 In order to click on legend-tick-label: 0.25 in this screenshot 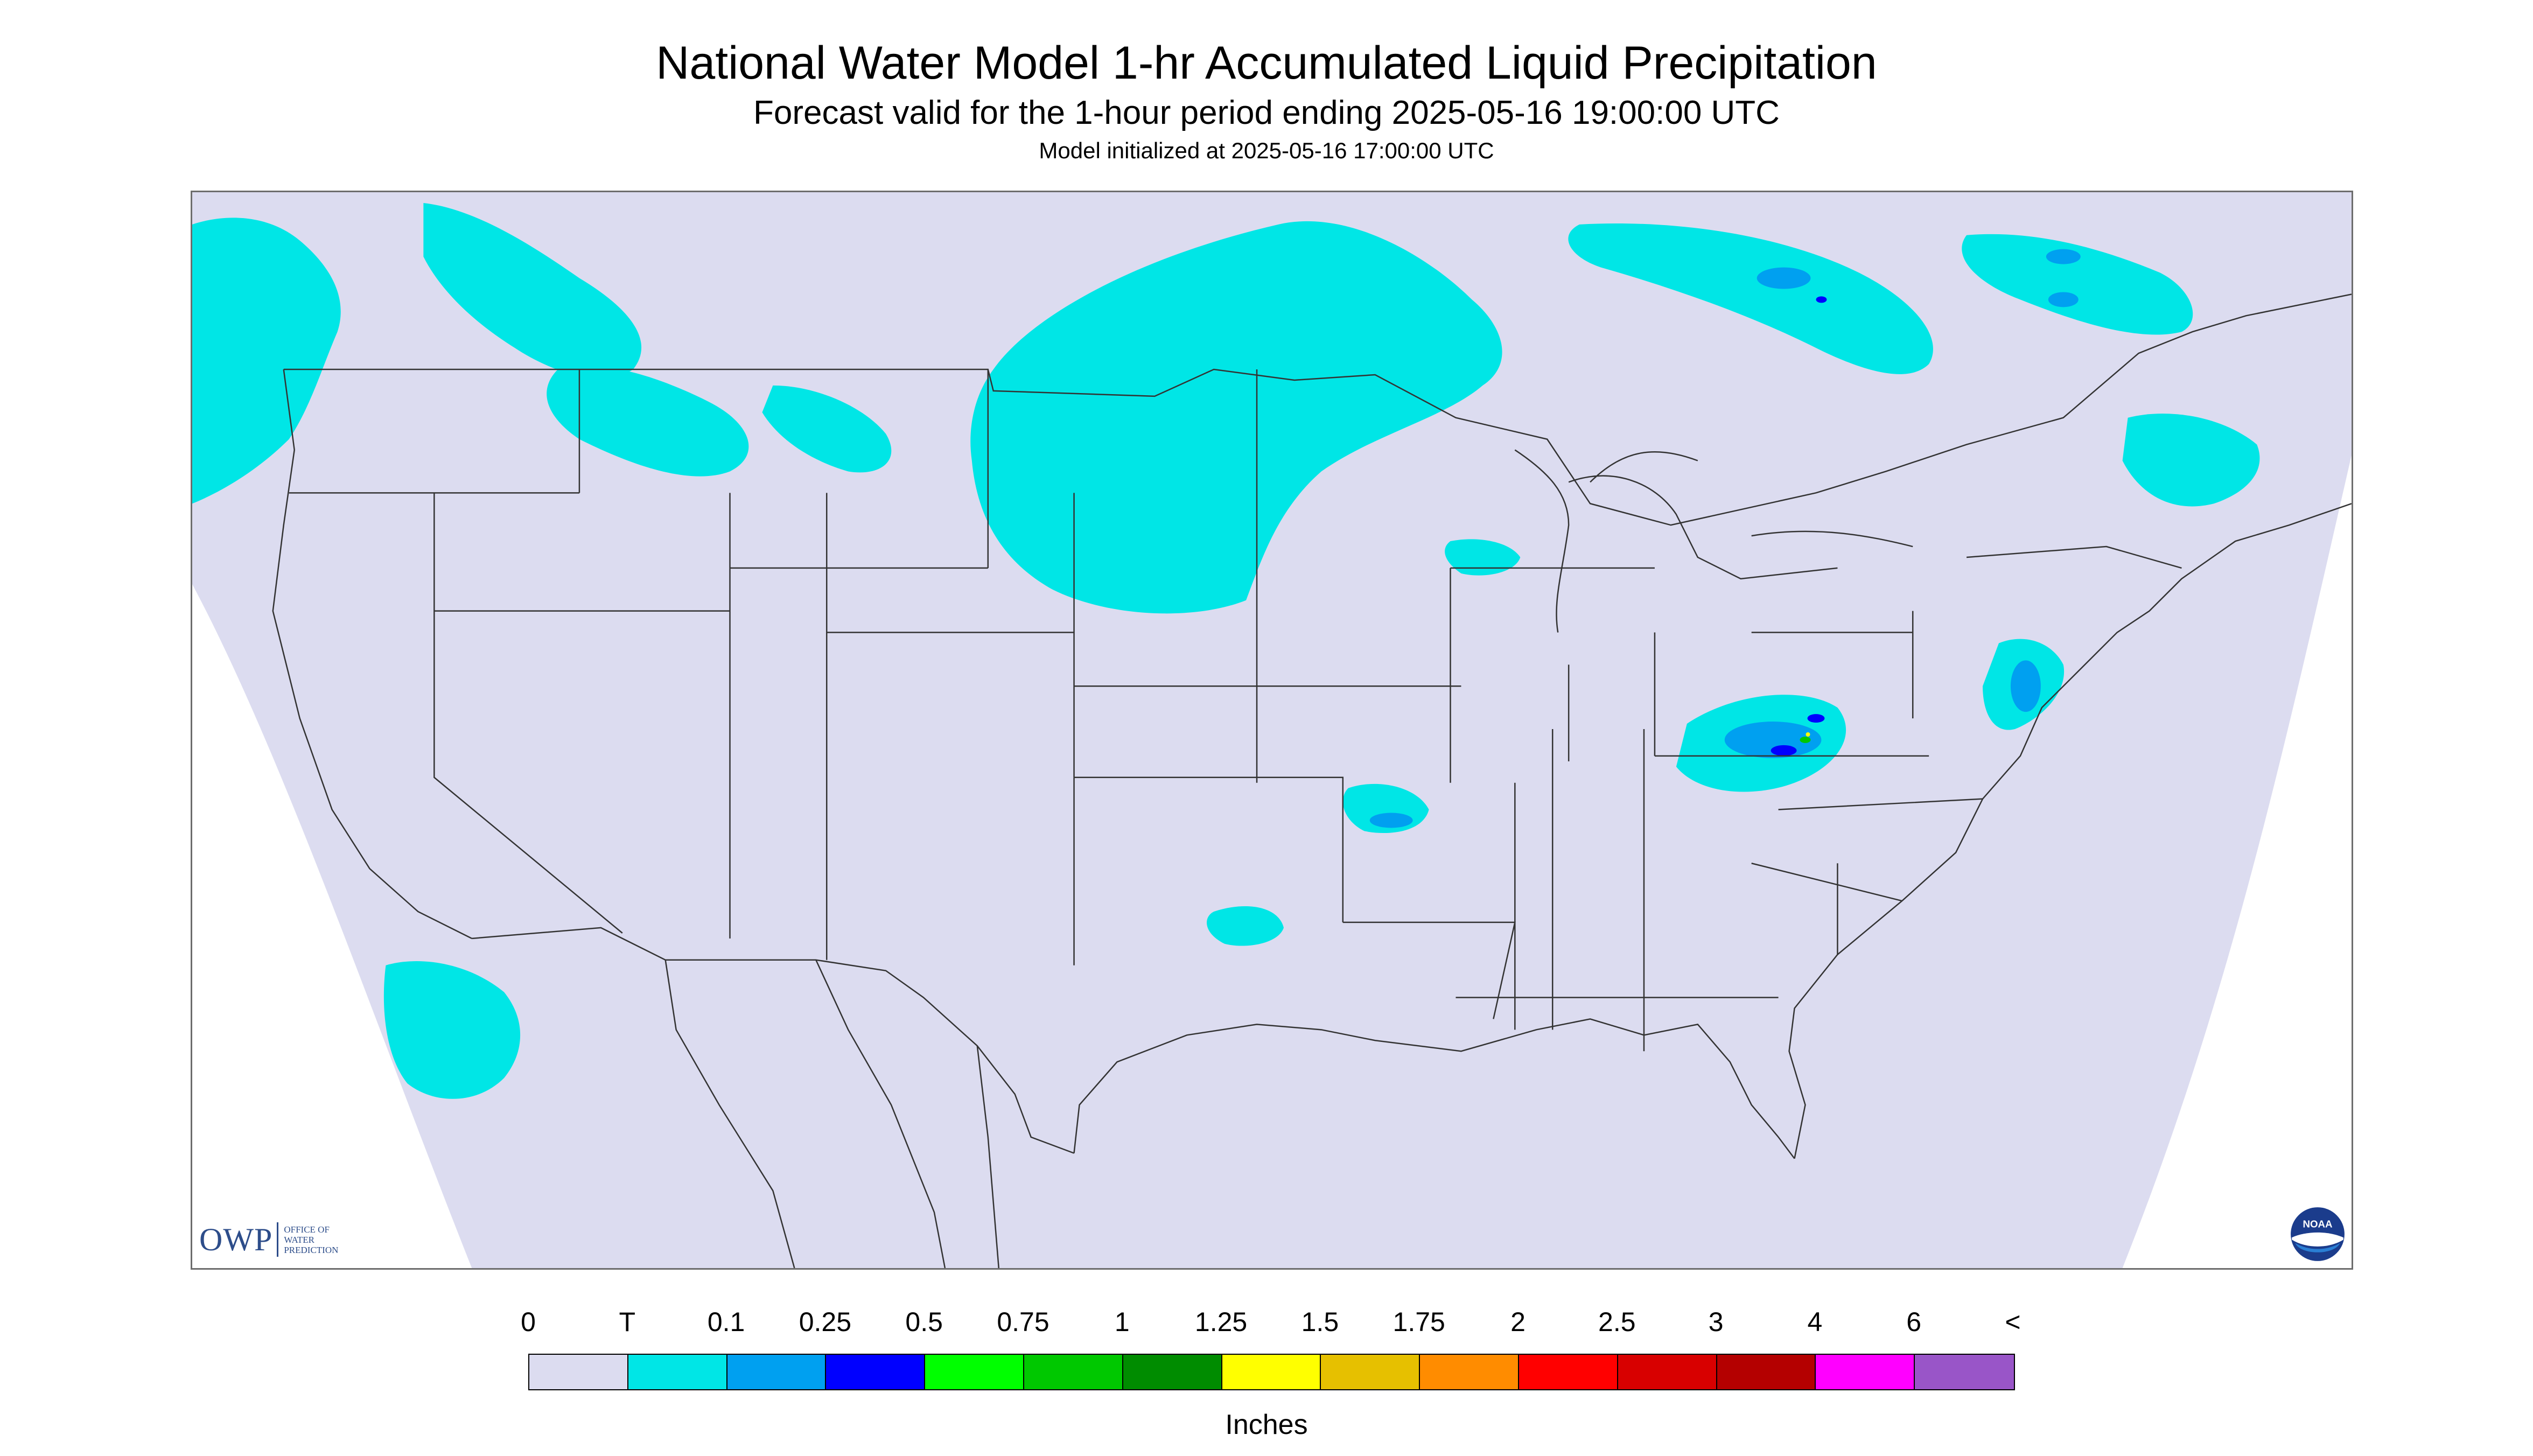, I will do `click(826, 1322)`.